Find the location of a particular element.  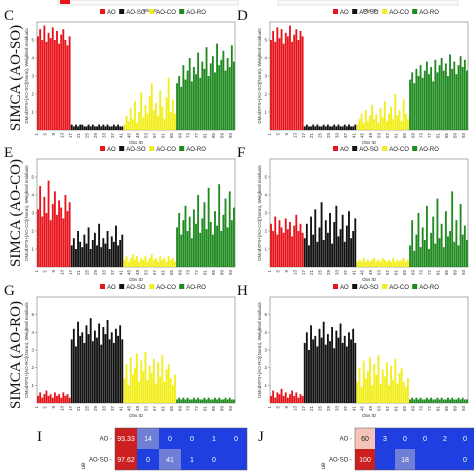

heatmap-value-j: 100 is located at coordinates (365, 460).